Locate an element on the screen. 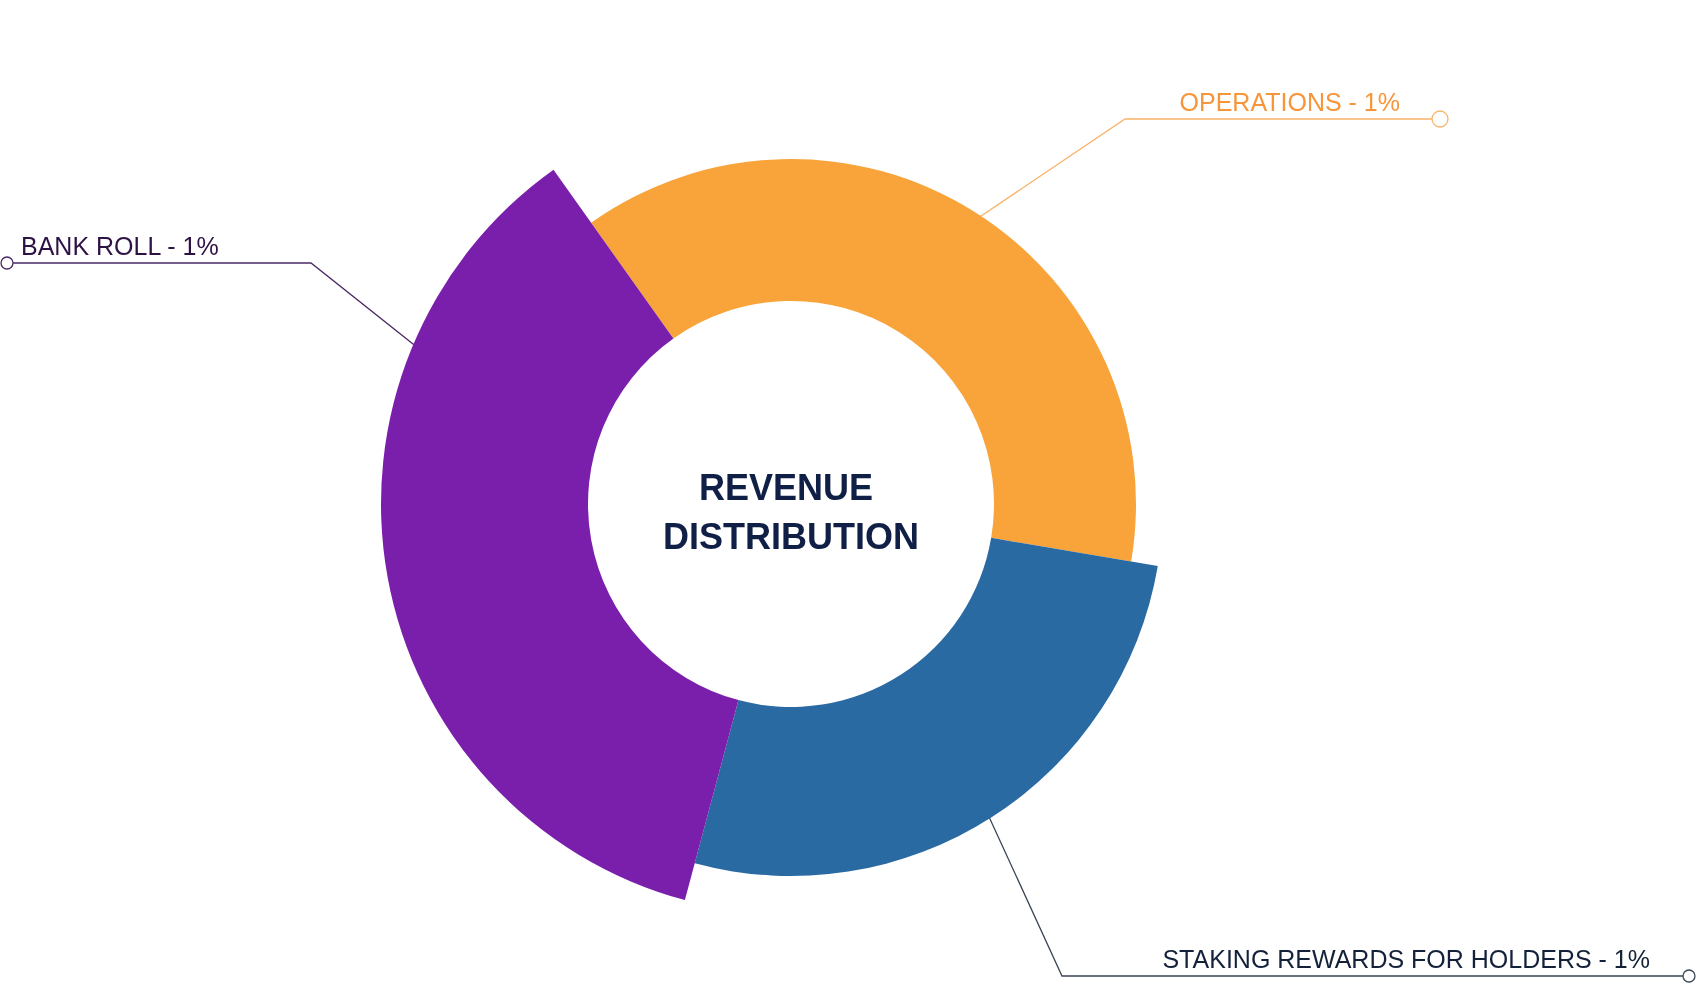 This screenshot has width=1697, height=1005. slice-label: STAKING REWARDS FOR HOLDERS - 1% is located at coordinates (1406, 959).